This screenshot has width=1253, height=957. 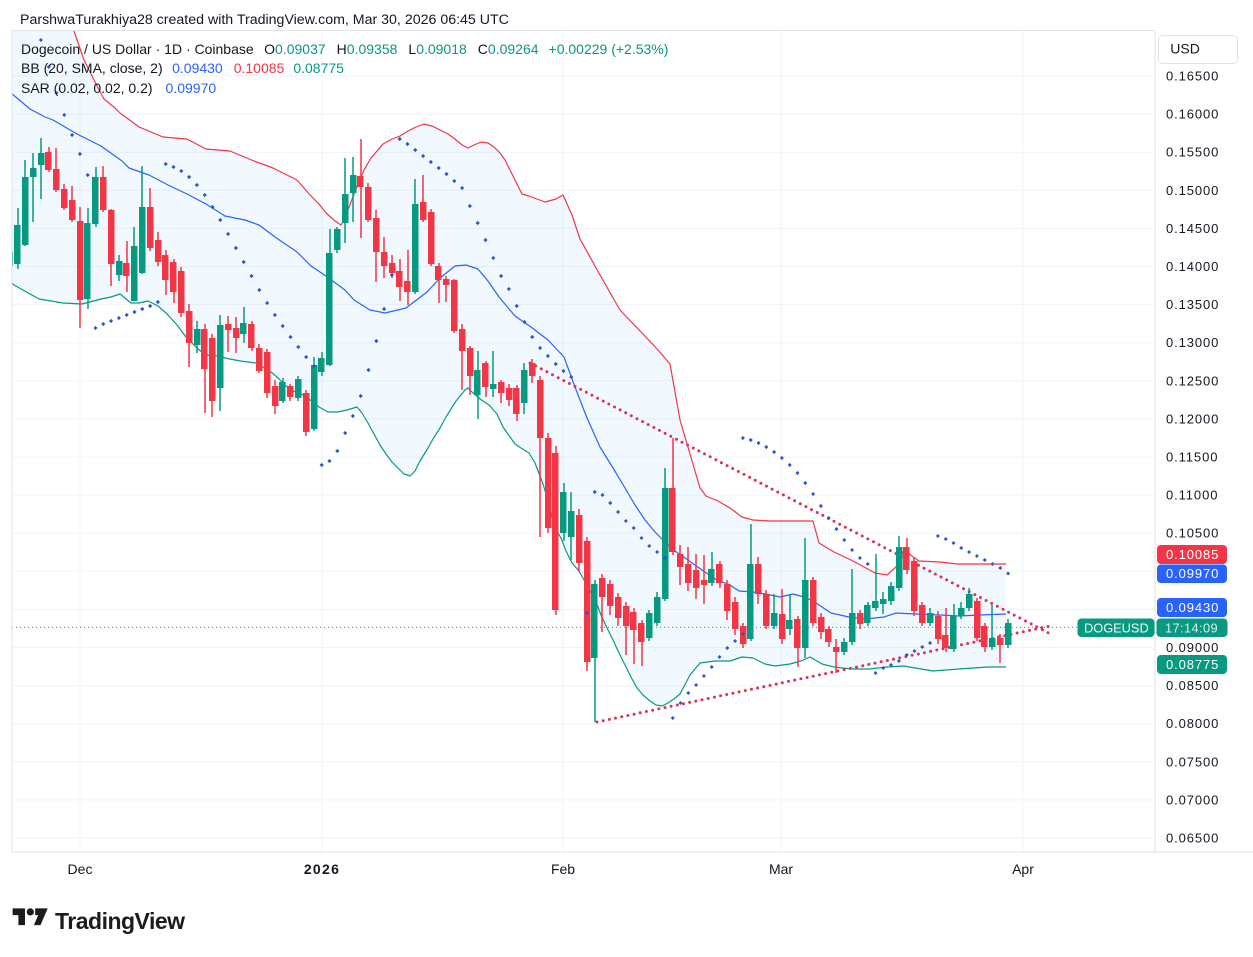 What do you see at coordinates (1192, 761) in the screenshot?
I see `svg-text: 0.07500` at bounding box center [1192, 761].